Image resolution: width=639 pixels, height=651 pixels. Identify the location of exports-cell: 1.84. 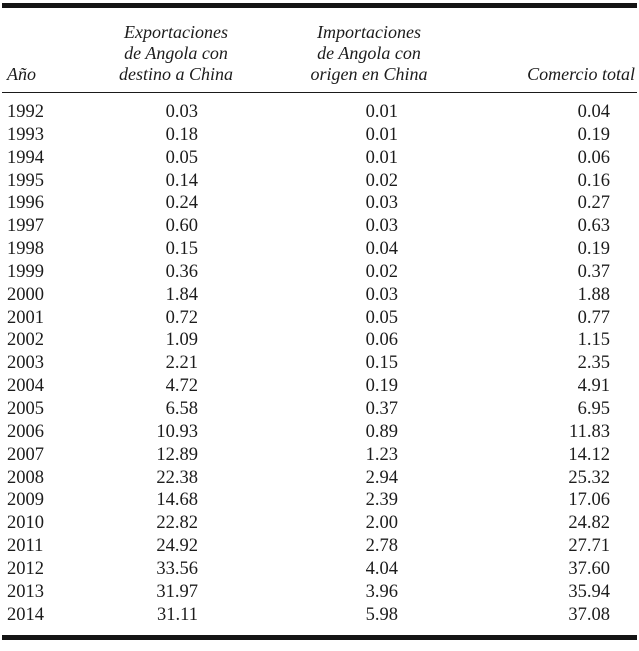
(181, 294).